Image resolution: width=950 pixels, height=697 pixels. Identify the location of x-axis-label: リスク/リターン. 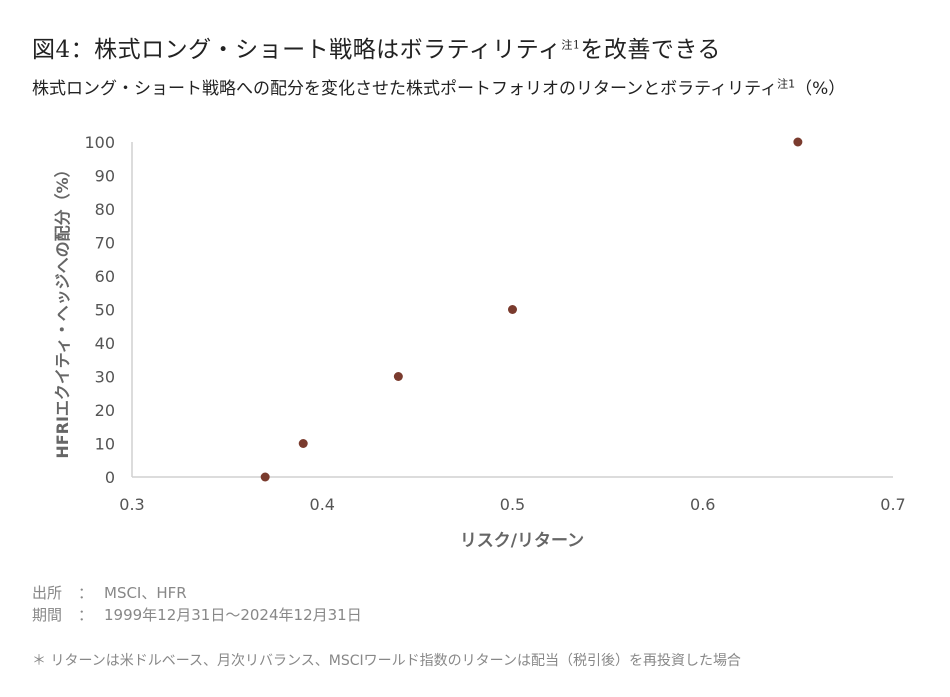
(522, 541).